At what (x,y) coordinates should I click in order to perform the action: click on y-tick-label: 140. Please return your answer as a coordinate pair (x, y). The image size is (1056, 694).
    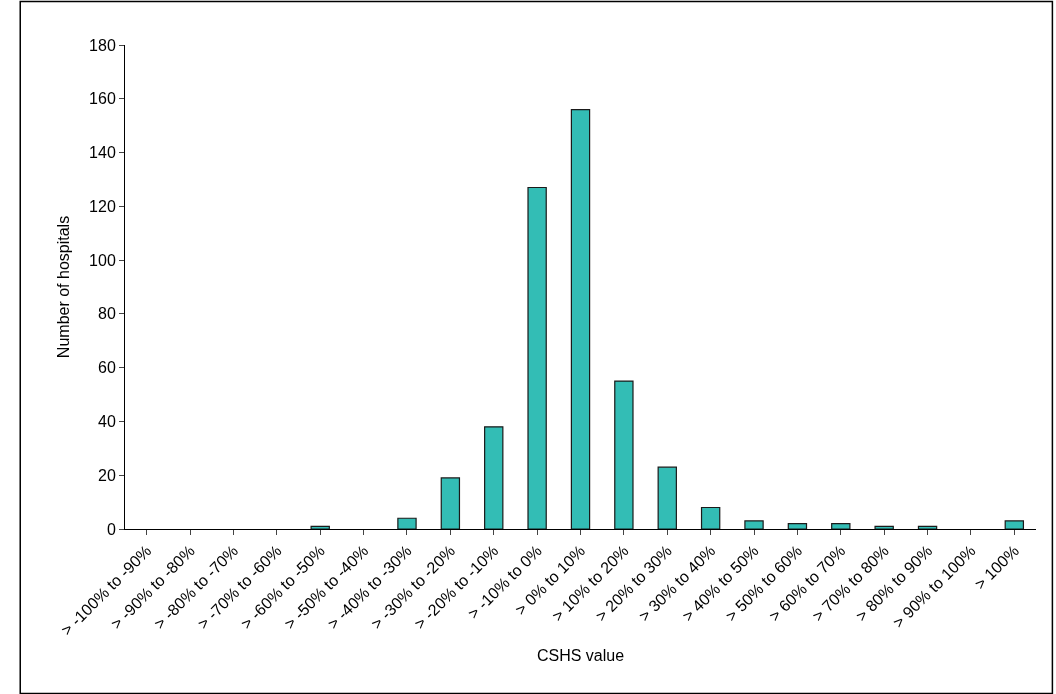
    Looking at the image, I should click on (102, 153).